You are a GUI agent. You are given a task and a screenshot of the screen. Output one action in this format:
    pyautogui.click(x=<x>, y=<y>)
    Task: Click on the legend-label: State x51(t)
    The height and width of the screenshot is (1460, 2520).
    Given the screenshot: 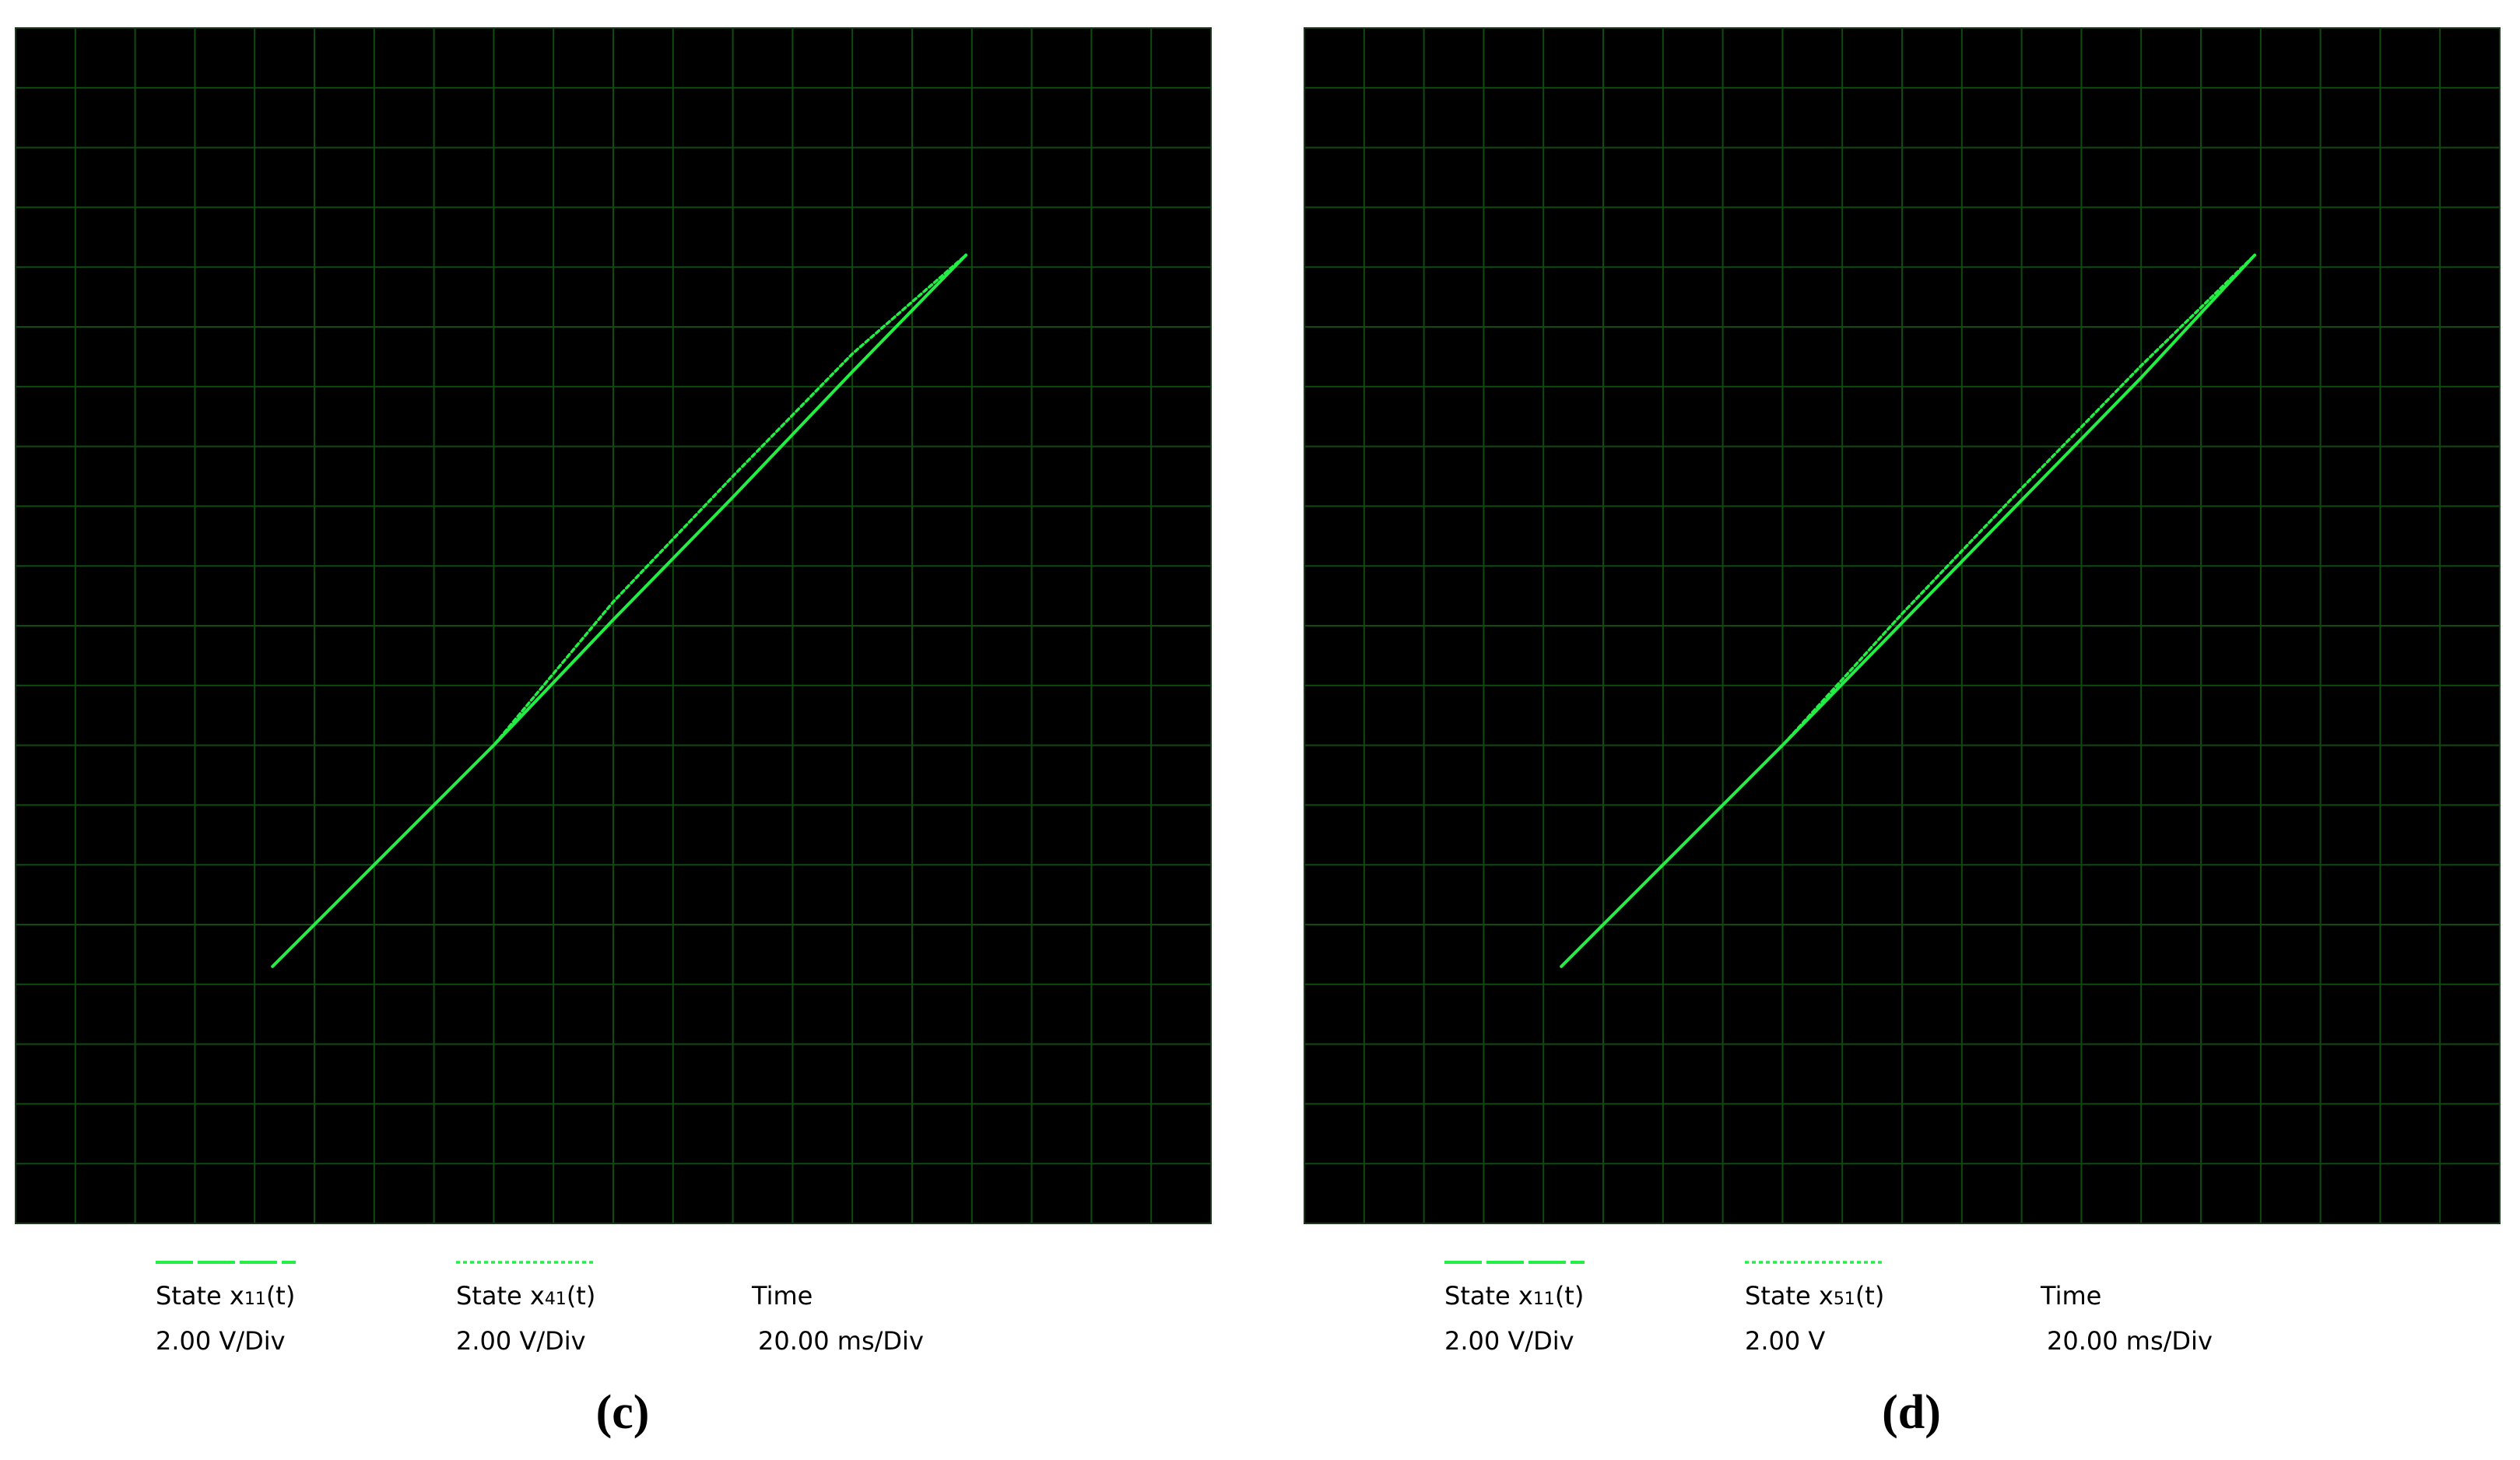 What is the action you would take?
    pyautogui.click(x=1815, y=1296)
    